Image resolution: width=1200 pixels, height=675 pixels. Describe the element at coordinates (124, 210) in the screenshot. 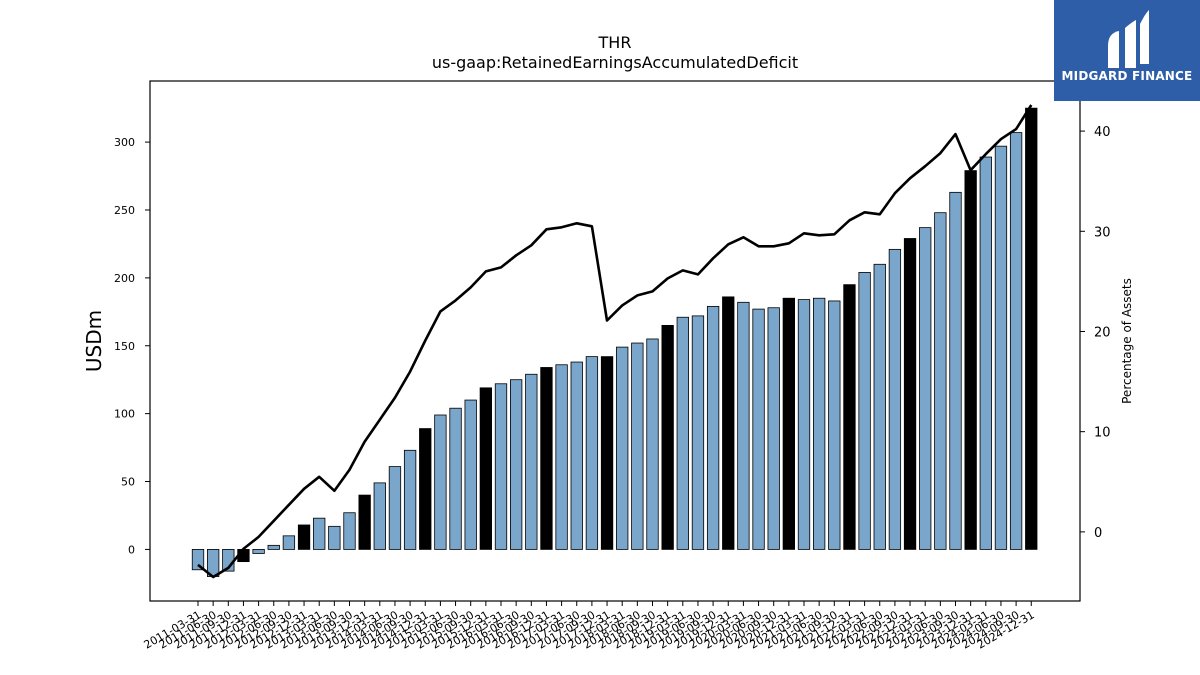

I see `y-tick-label: 250` at that location.